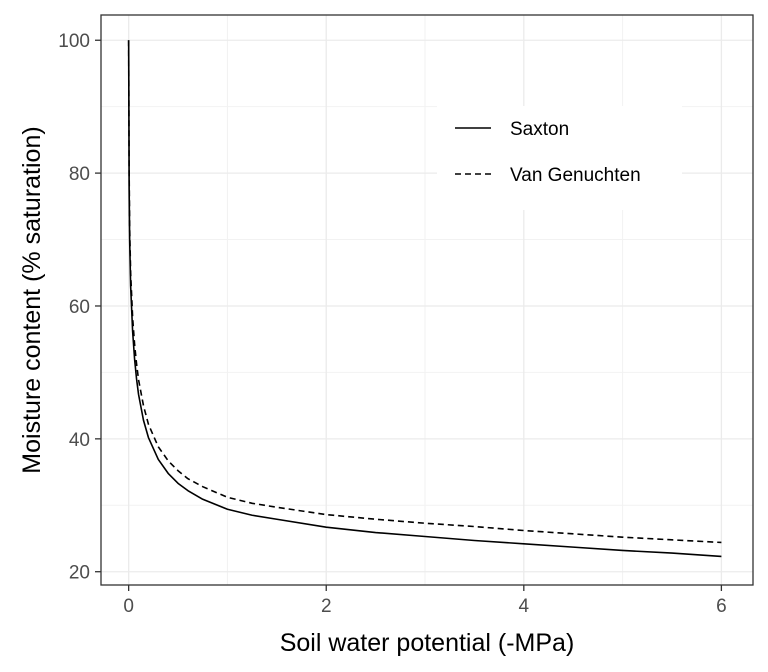 Image resolution: width=768 pixels, height=672 pixels. Describe the element at coordinates (539, 129) in the screenshot. I see `legend-label-saxton: Saxton` at that location.